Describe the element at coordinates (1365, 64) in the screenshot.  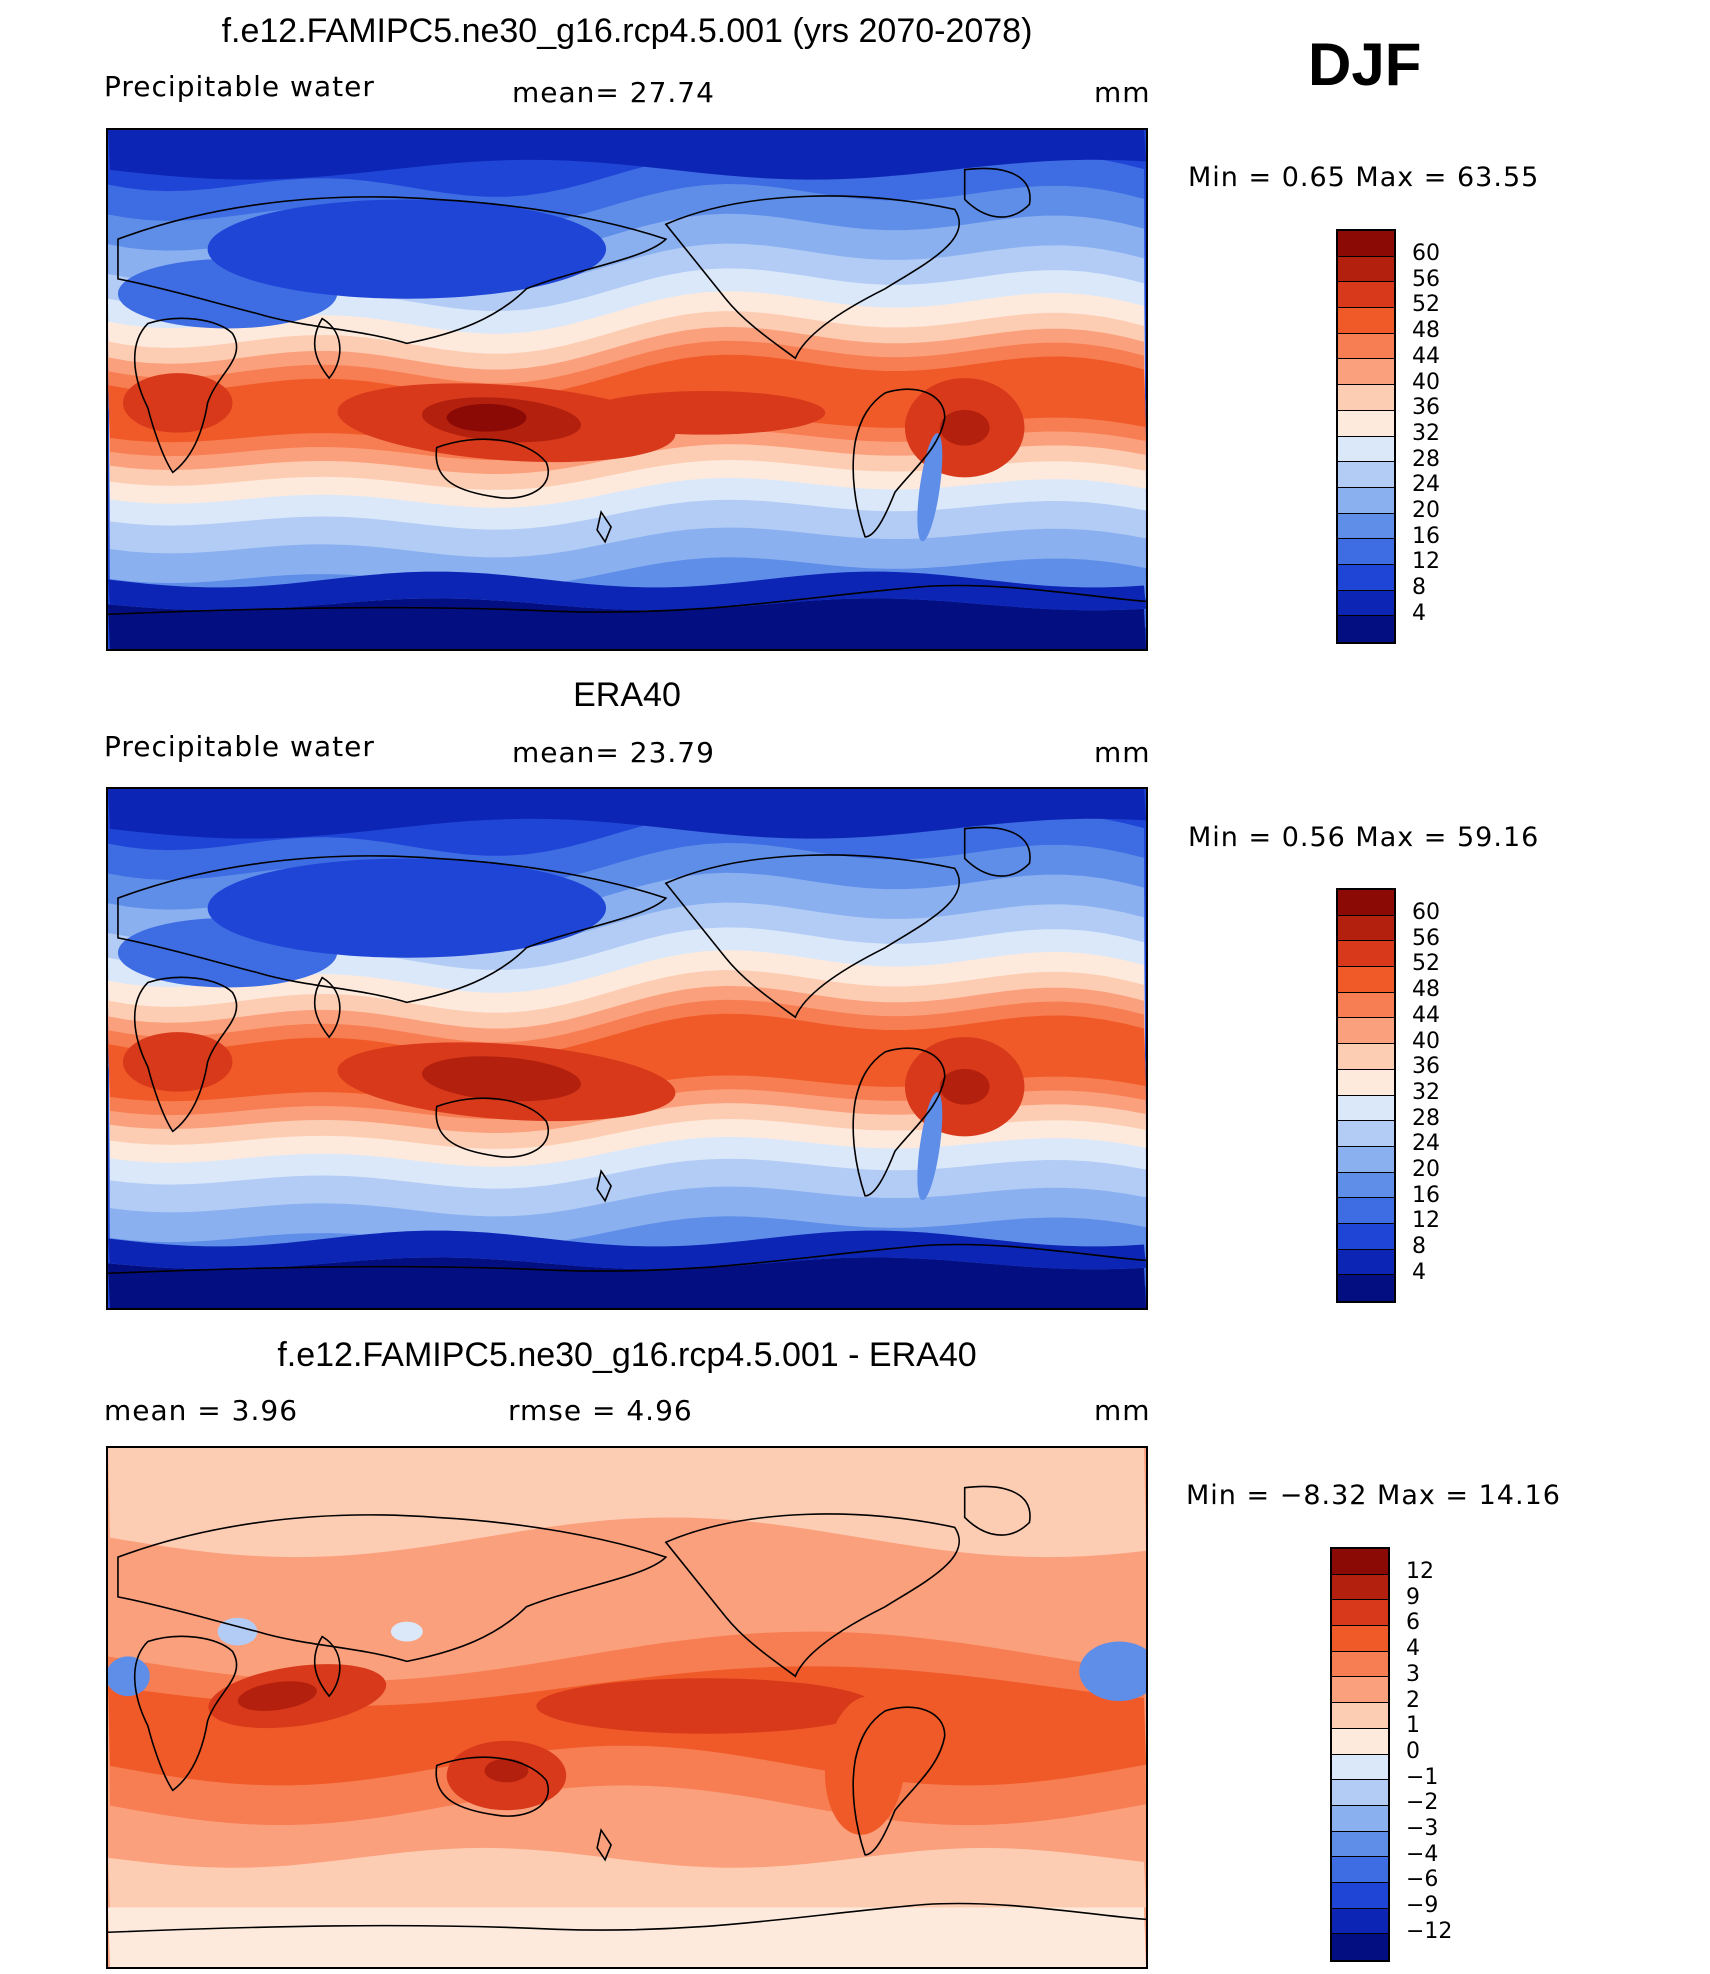
I see `season-label: DJF` at that location.